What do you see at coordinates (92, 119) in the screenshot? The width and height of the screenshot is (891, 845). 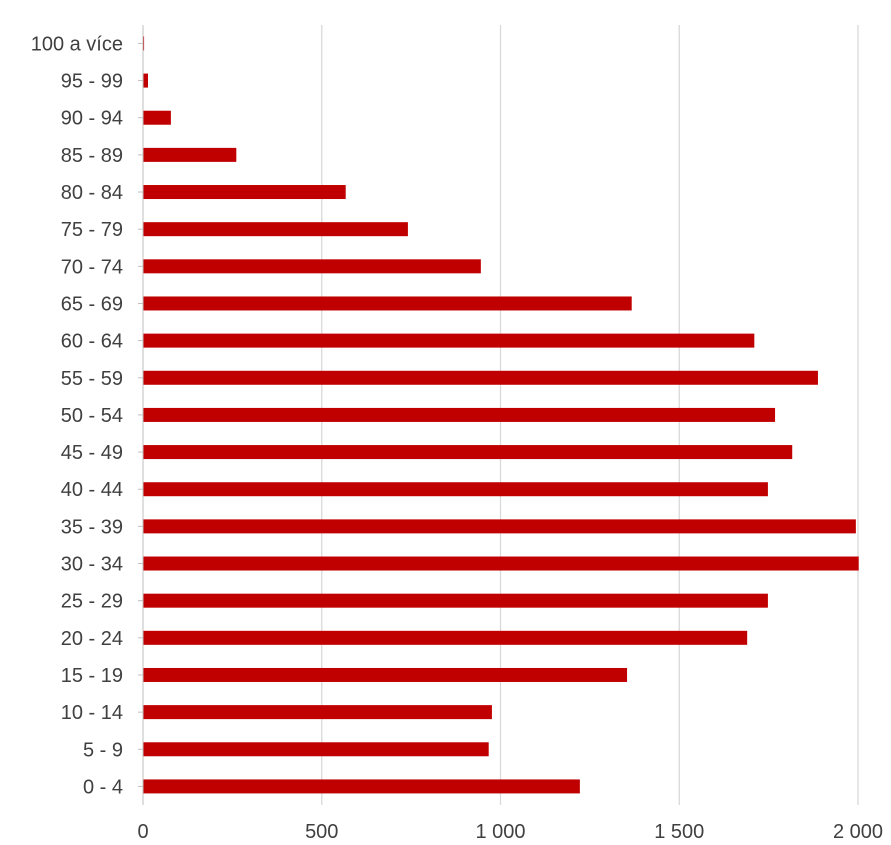 I see `category-label: 90 - 94` at bounding box center [92, 119].